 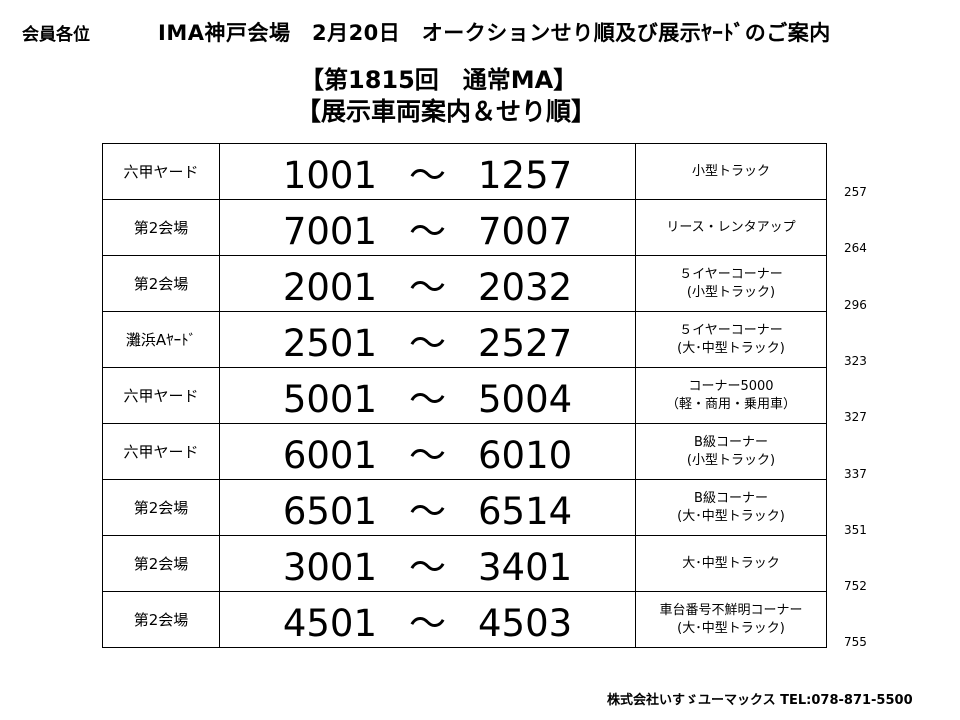 I want to click on cumulative-count: 296, so click(x=855, y=304).